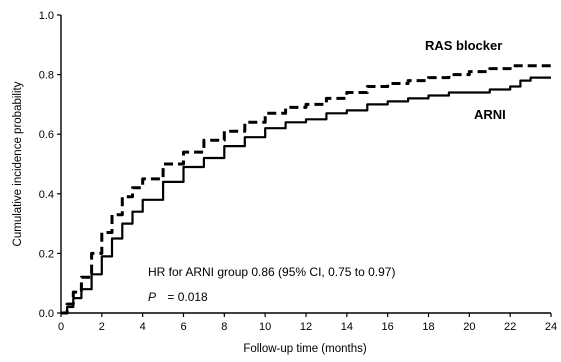  What do you see at coordinates (46, 76) in the screenshot?
I see `y-tick-label-0.8: 0.8` at bounding box center [46, 76].